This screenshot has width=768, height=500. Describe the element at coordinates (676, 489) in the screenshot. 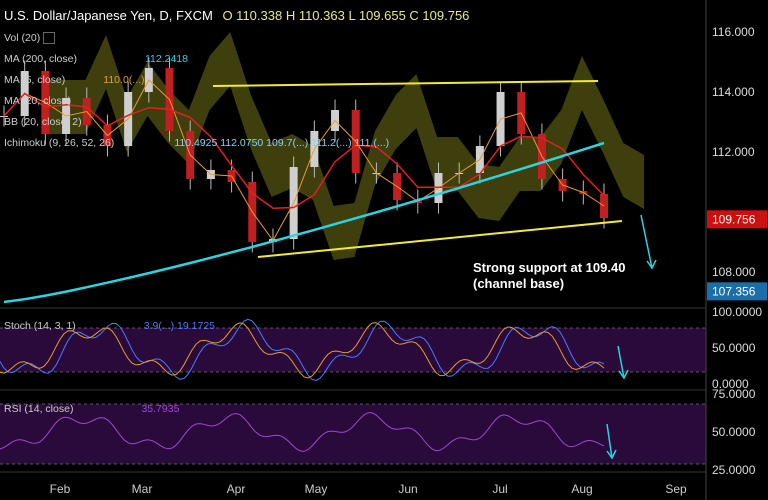

I see `x-tick-label: Sep` at that location.